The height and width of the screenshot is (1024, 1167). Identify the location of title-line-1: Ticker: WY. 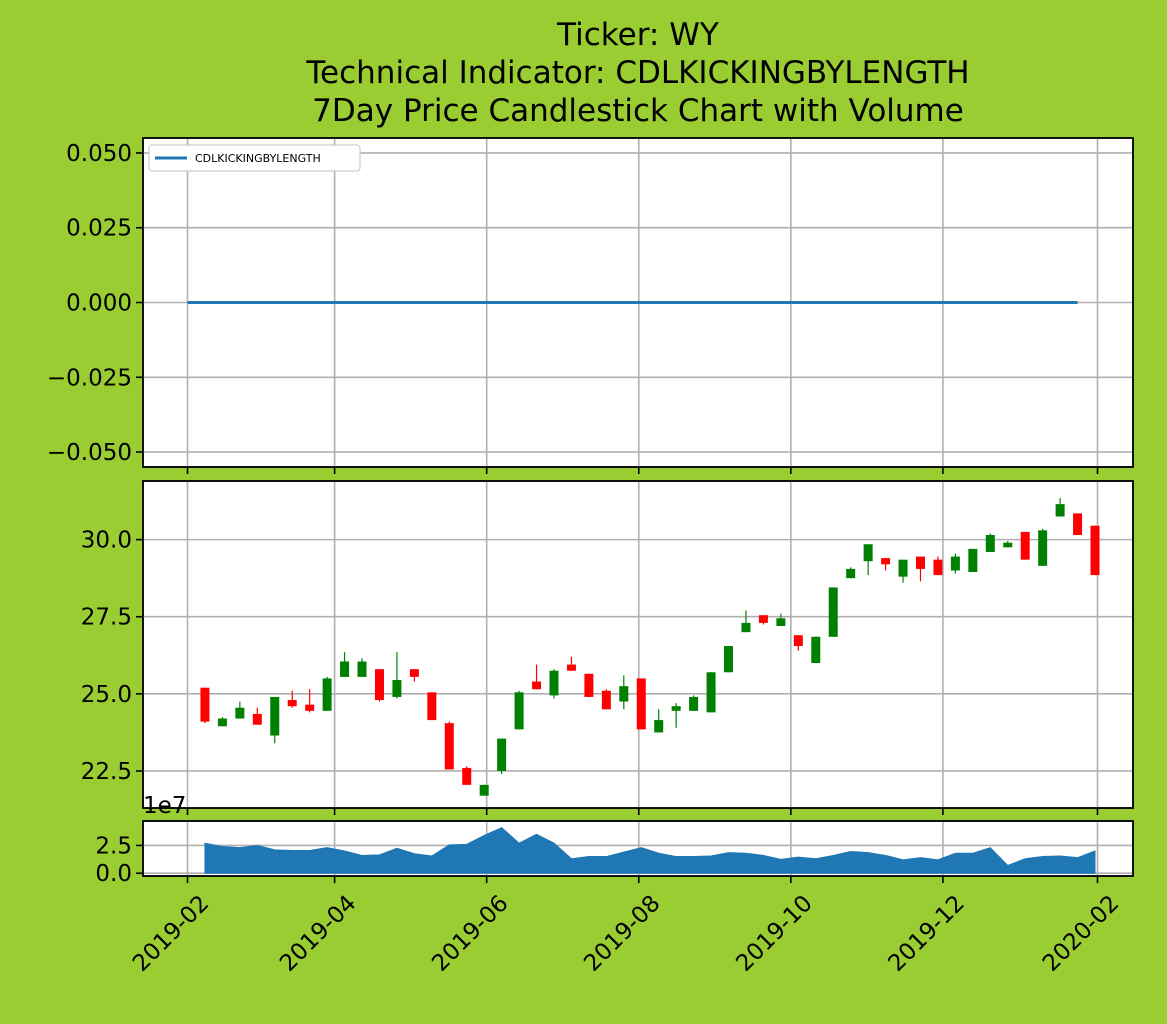
(637, 35).